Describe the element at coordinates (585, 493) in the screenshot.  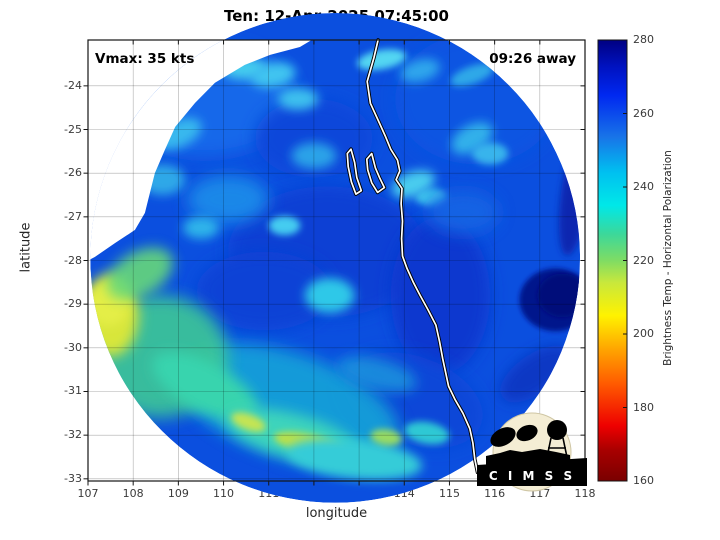
I see `x-tick-label: 118` at that location.